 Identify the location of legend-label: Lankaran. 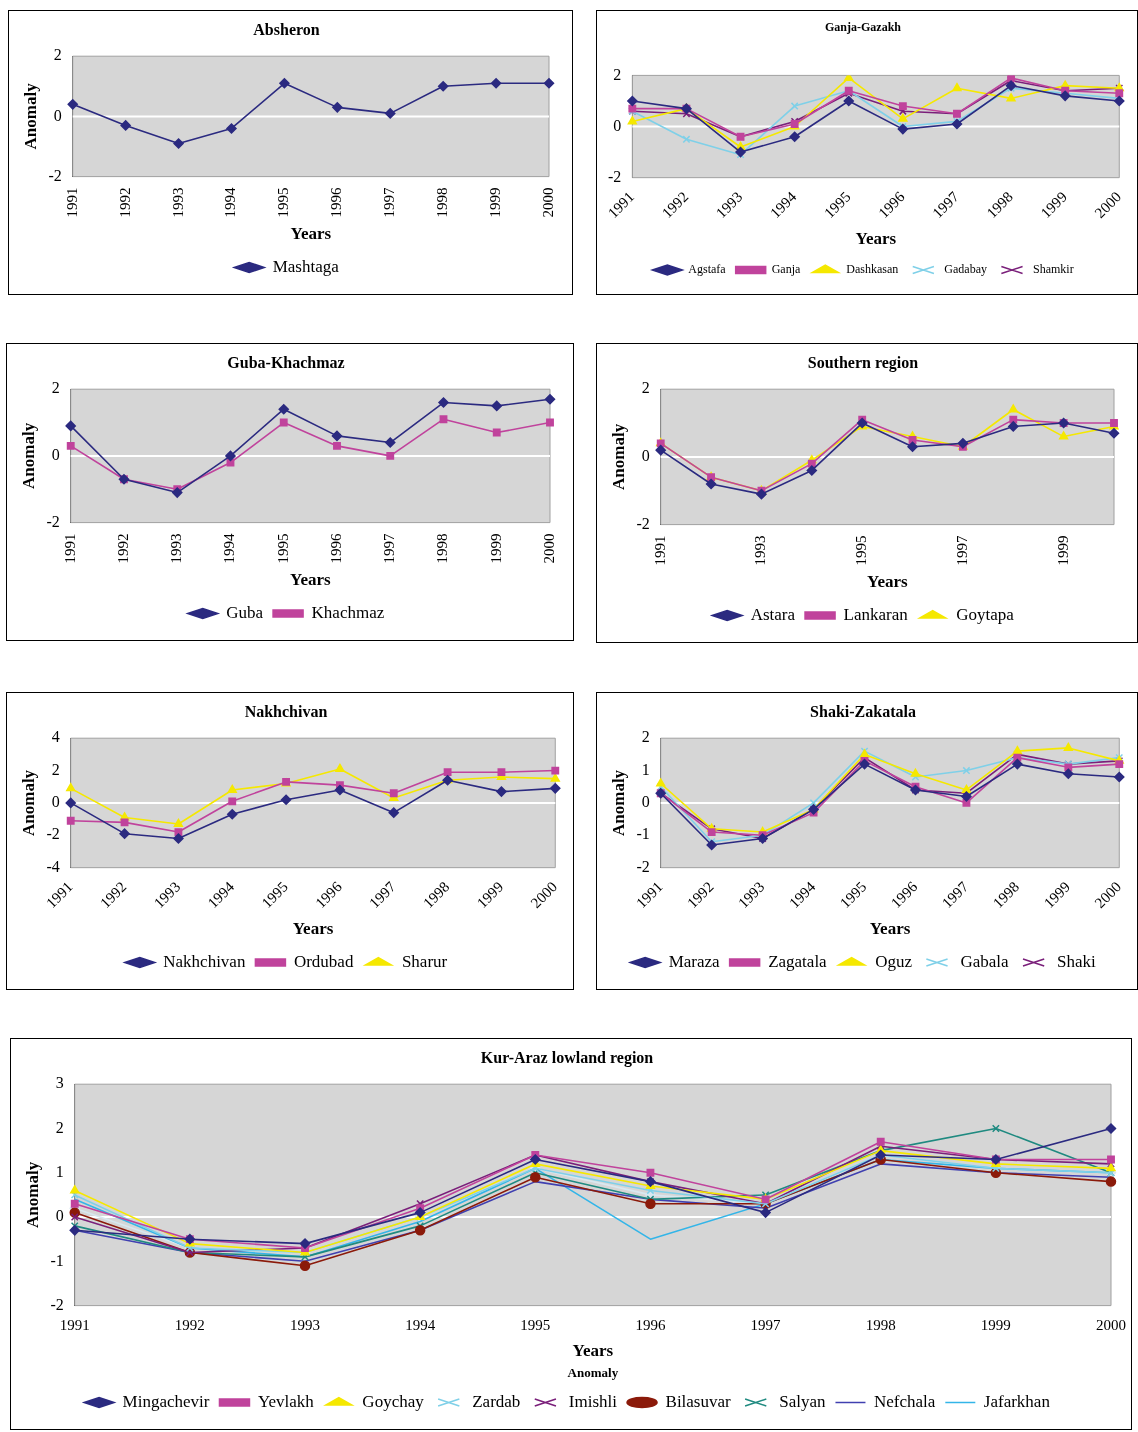
(876, 614).